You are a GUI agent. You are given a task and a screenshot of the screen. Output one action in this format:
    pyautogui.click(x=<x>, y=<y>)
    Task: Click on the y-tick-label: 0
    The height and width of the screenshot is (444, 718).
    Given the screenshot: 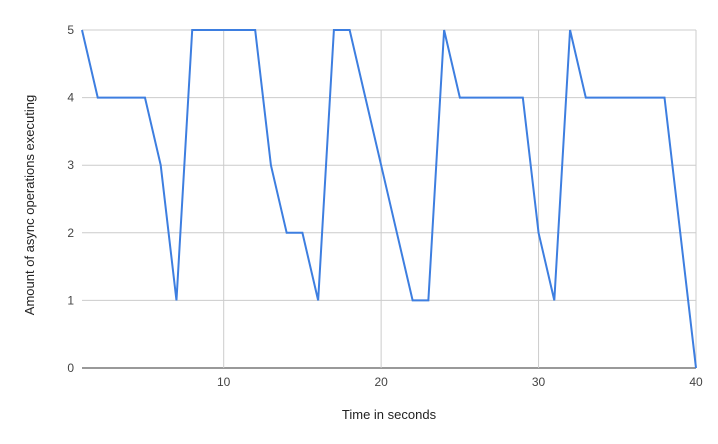 What is the action you would take?
    pyautogui.click(x=70, y=368)
    